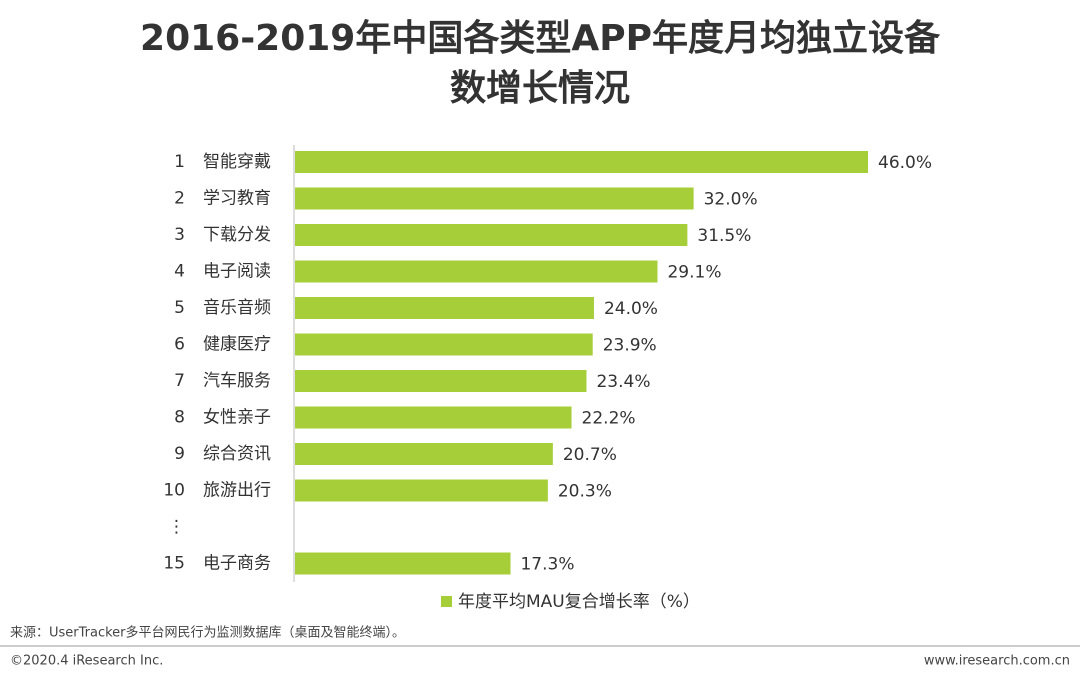 The height and width of the screenshot is (680, 1080). I want to click on category-label: 电子商务, so click(237, 564).